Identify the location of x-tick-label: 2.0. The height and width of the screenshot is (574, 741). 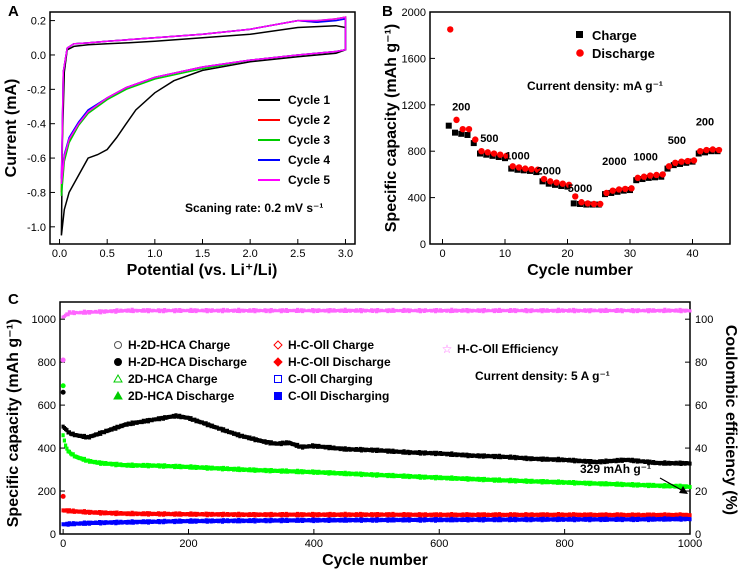
(250, 254).